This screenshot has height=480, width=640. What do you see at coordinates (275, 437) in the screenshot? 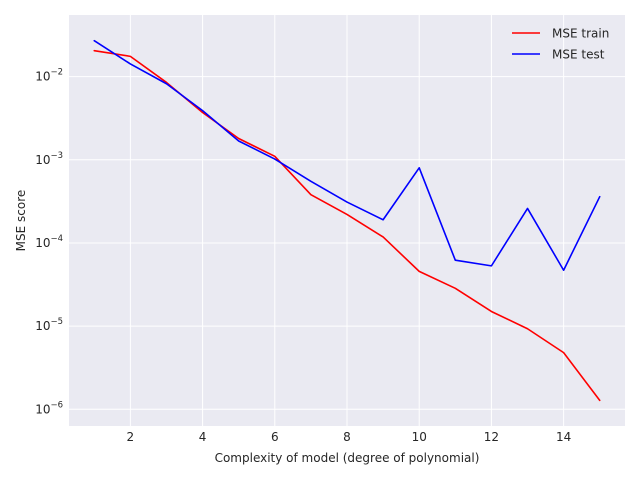
I see `x-tick-label: 6` at bounding box center [275, 437].